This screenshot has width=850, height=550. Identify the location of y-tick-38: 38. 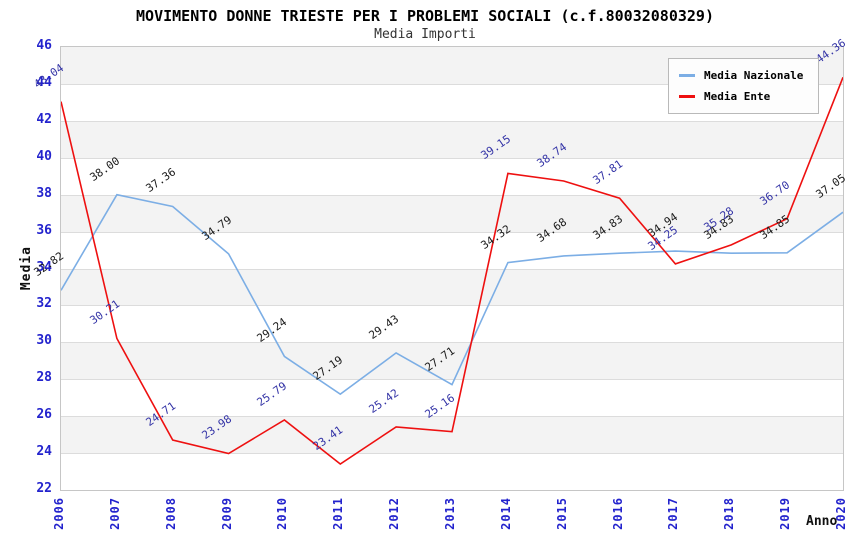
(44, 193).